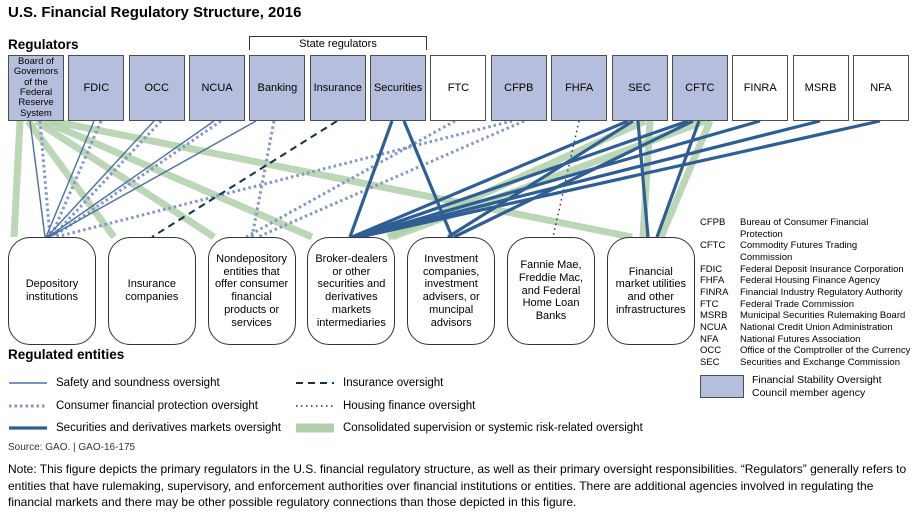 Image resolution: width=914 pixels, height=522 pixels. Describe the element at coordinates (713, 246) in the screenshot. I see `abbreviation: CFTC` at that location.